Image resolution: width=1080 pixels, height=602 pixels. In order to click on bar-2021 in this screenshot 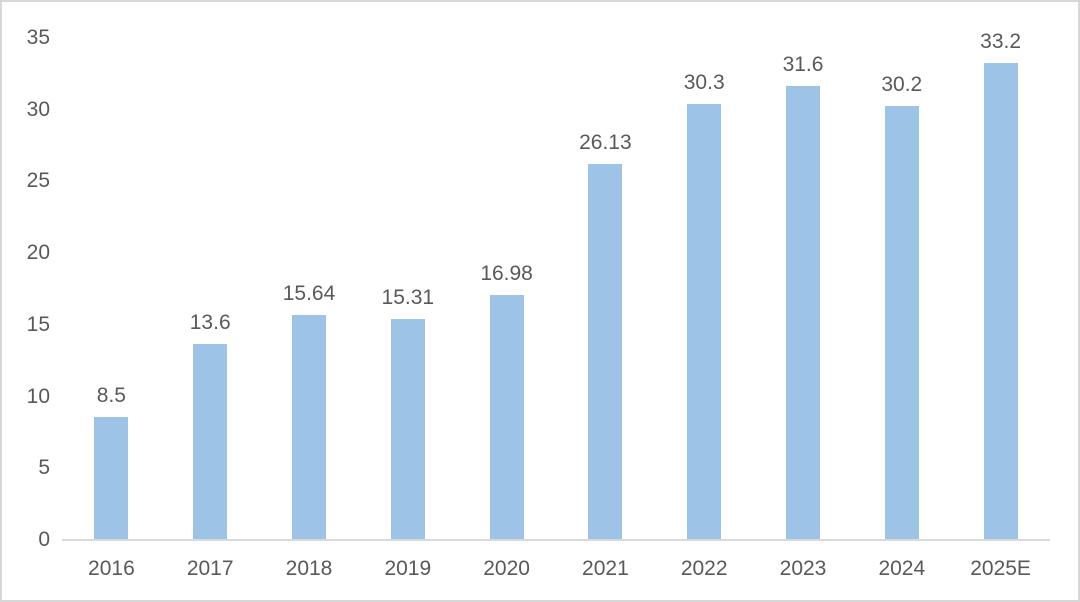, I will do `click(605, 351)`.